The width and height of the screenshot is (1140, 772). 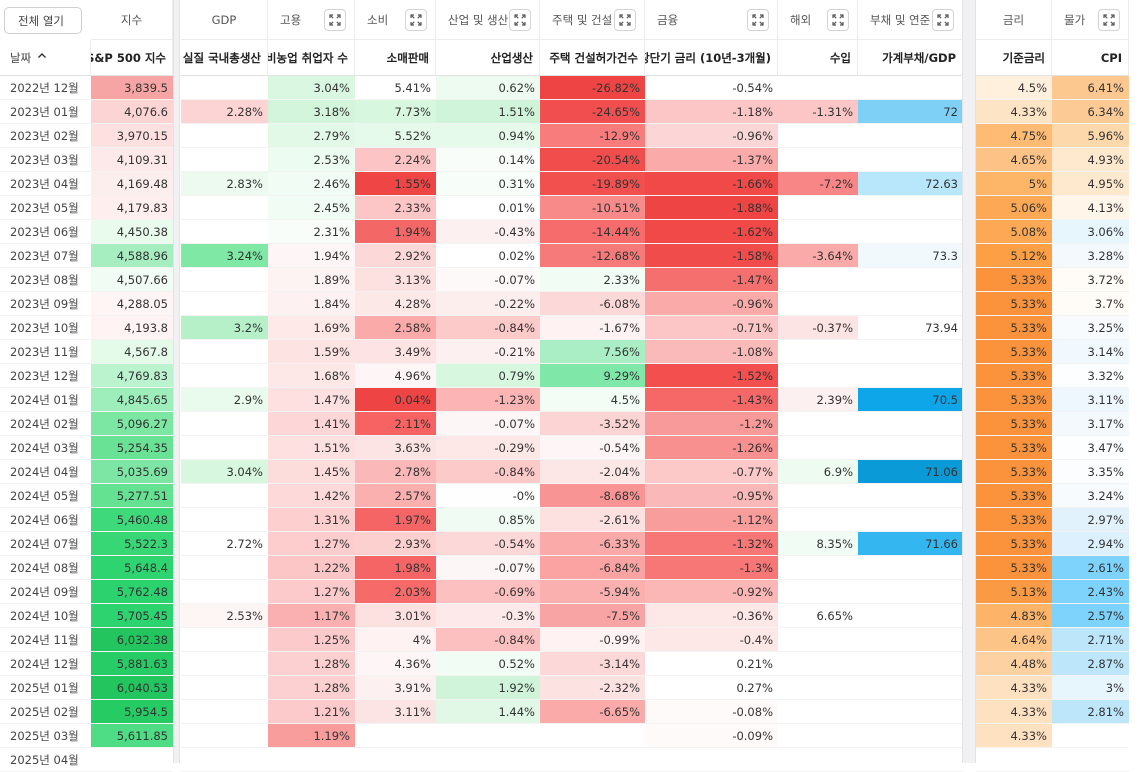 I want to click on data-cell: -0.43%, so click(x=488, y=232).